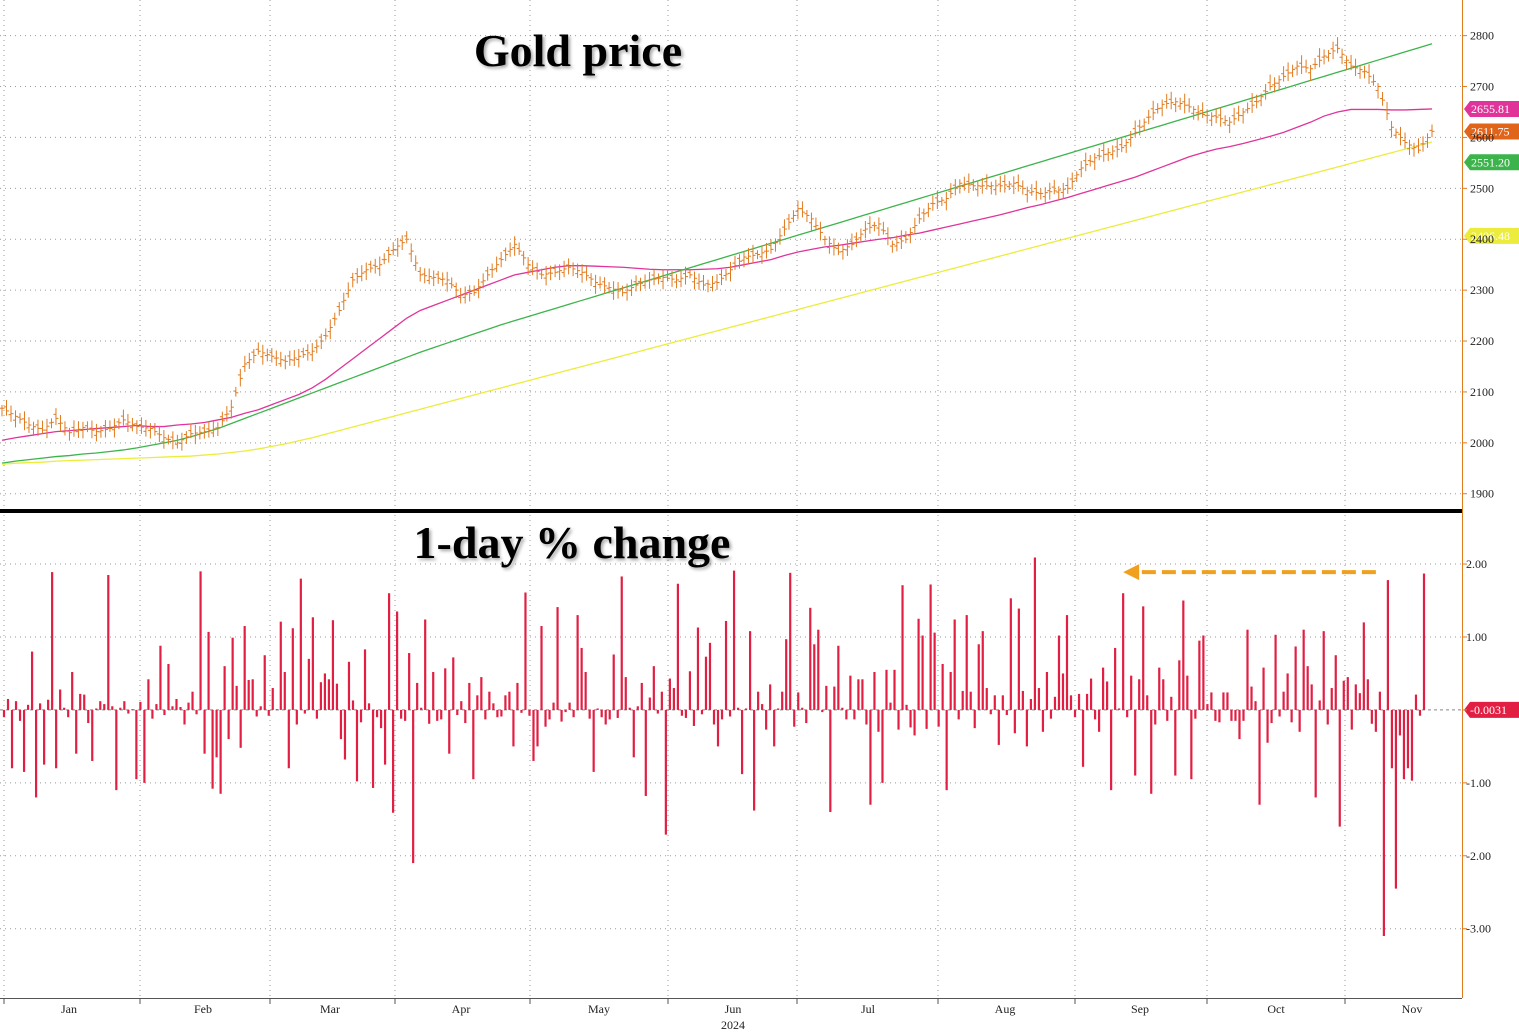 This screenshot has width=1519, height=1034. What do you see at coordinates (69, 1009) in the screenshot?
I see `month-label: Jan` at bounding box center [69, 1009].